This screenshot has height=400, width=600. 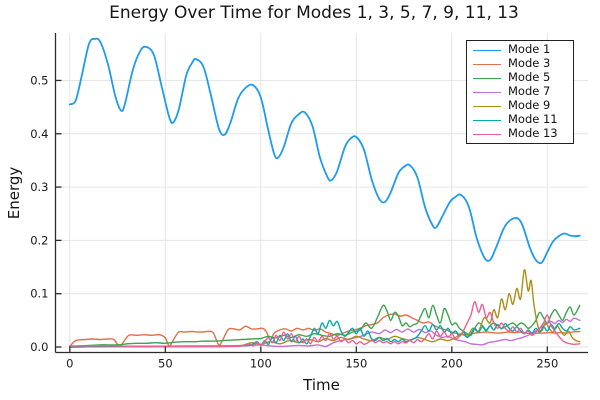 I want to click on x-tick-label: 50, so click(x=165, y=364).